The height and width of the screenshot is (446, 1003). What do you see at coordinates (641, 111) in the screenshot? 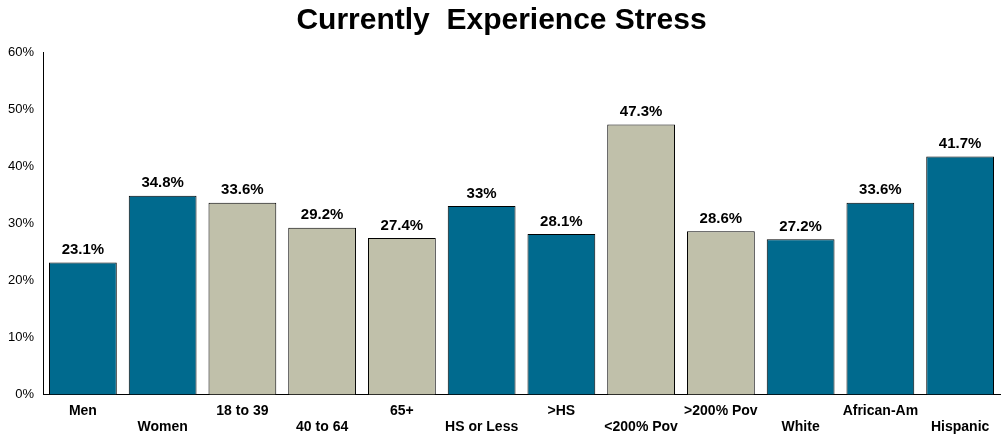
I see `data-label: 47.3%` at bounding box center [641, 111].